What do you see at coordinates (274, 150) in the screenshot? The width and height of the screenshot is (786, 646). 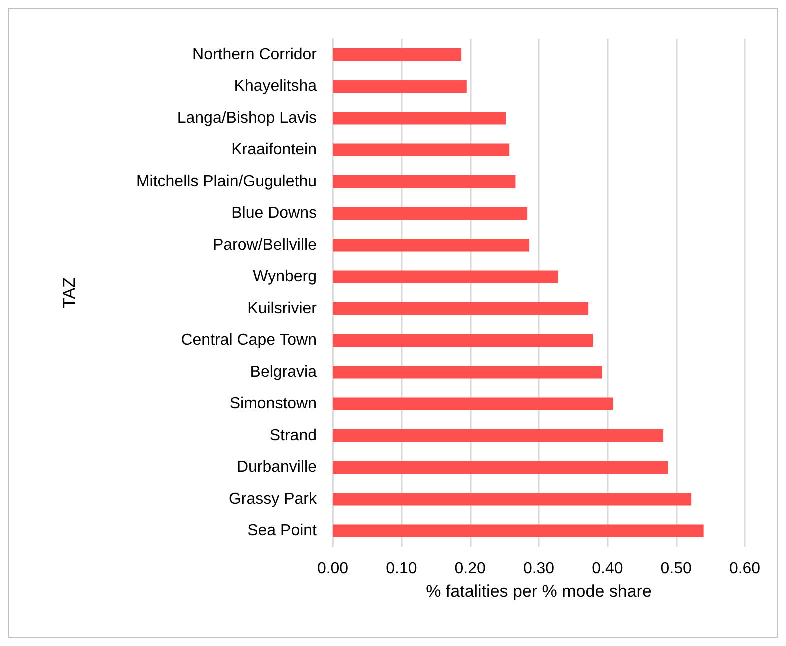 I see `y-tick-label: Kraaifontein` at bounding box center [274, 150].